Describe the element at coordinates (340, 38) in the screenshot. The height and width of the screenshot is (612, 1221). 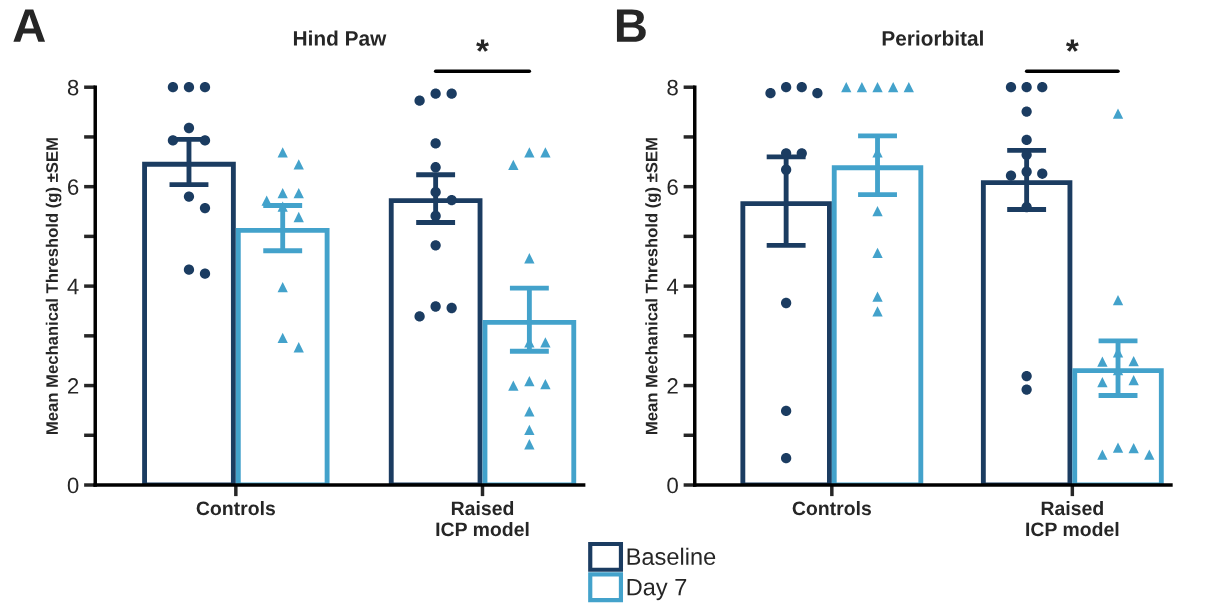
I see `chart-title: Hind Paw` at that location.